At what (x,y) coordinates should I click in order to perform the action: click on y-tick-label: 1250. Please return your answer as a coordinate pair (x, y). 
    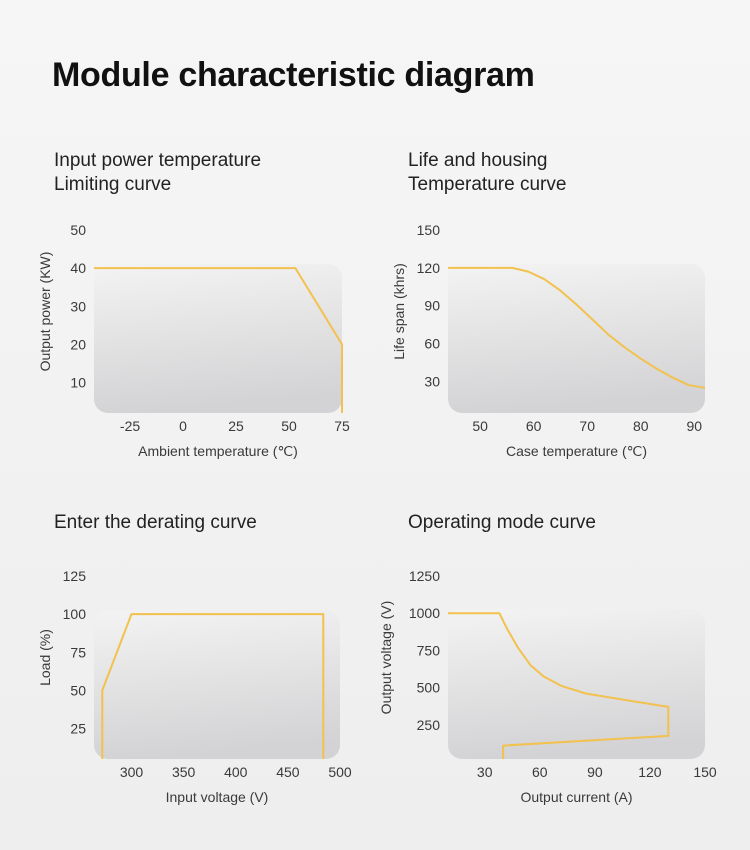
    Looking at the image, I should click on (424, 576).